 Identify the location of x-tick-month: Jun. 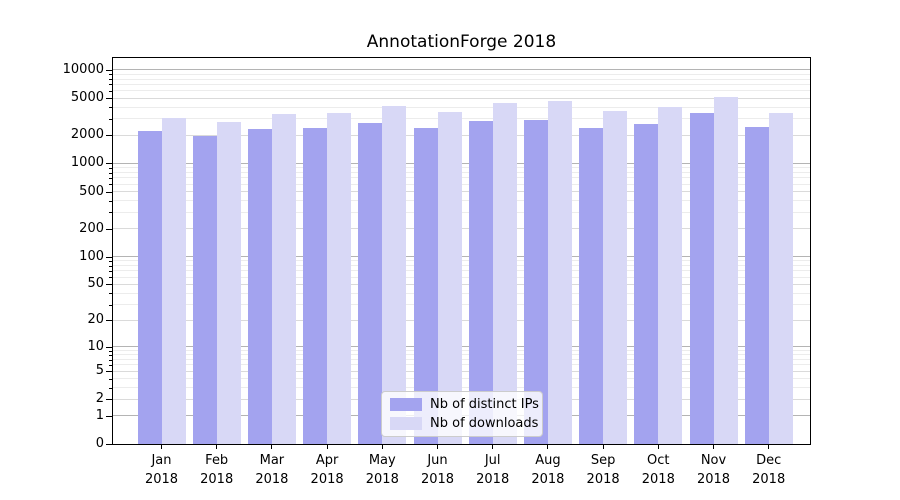
(437, 460).